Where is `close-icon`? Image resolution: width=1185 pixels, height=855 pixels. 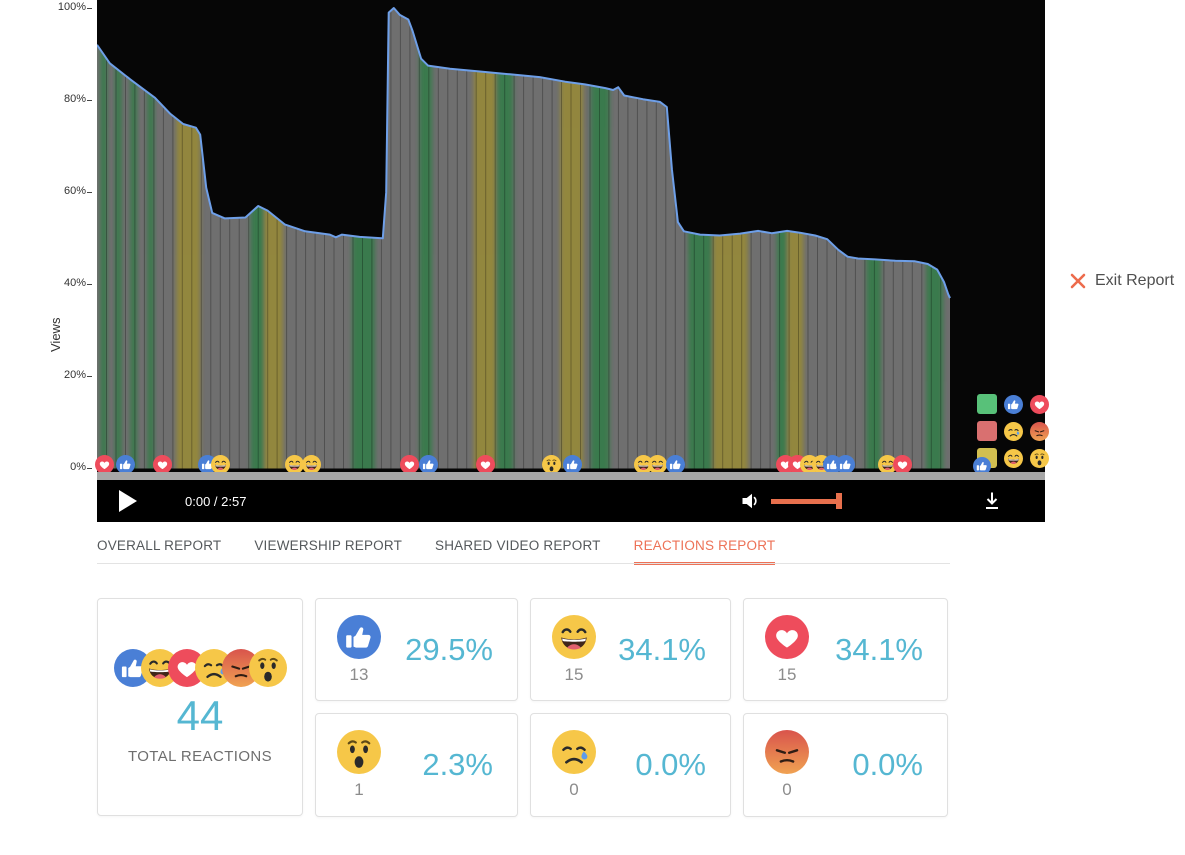
close-icon is located at coordinates (1078, 281).